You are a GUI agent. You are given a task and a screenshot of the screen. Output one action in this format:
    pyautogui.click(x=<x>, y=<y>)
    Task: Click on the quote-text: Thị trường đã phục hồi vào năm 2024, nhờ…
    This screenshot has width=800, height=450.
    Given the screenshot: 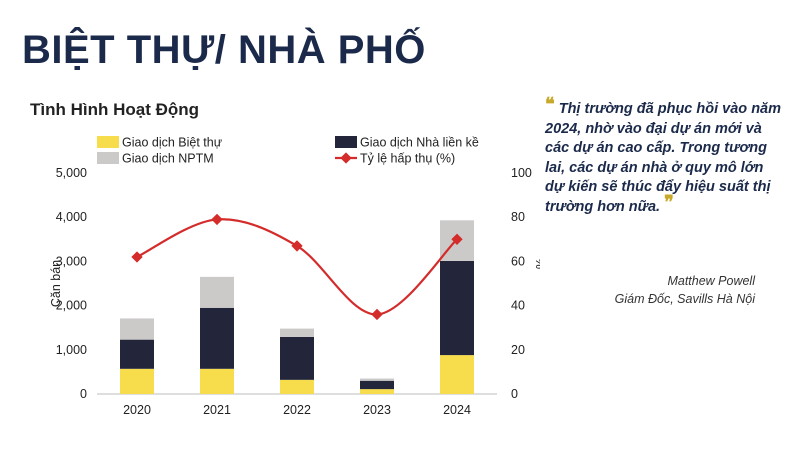 What is the action you would take?
    pyautogui.click(x=663, y=158)
    